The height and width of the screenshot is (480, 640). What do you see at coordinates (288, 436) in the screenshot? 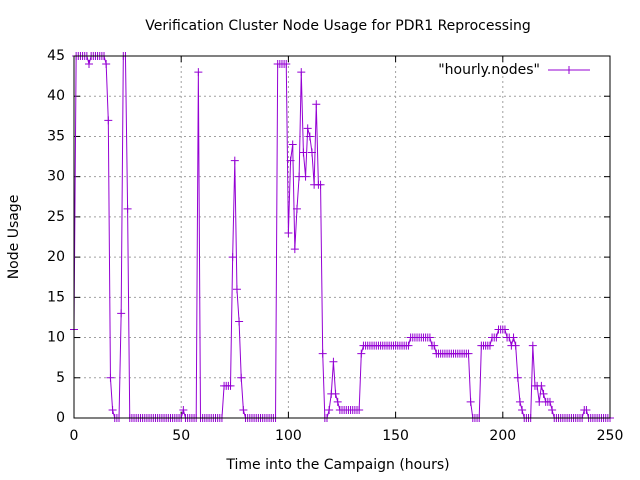
I see `x-tick-label: 100` at bounding box center [288, 436].